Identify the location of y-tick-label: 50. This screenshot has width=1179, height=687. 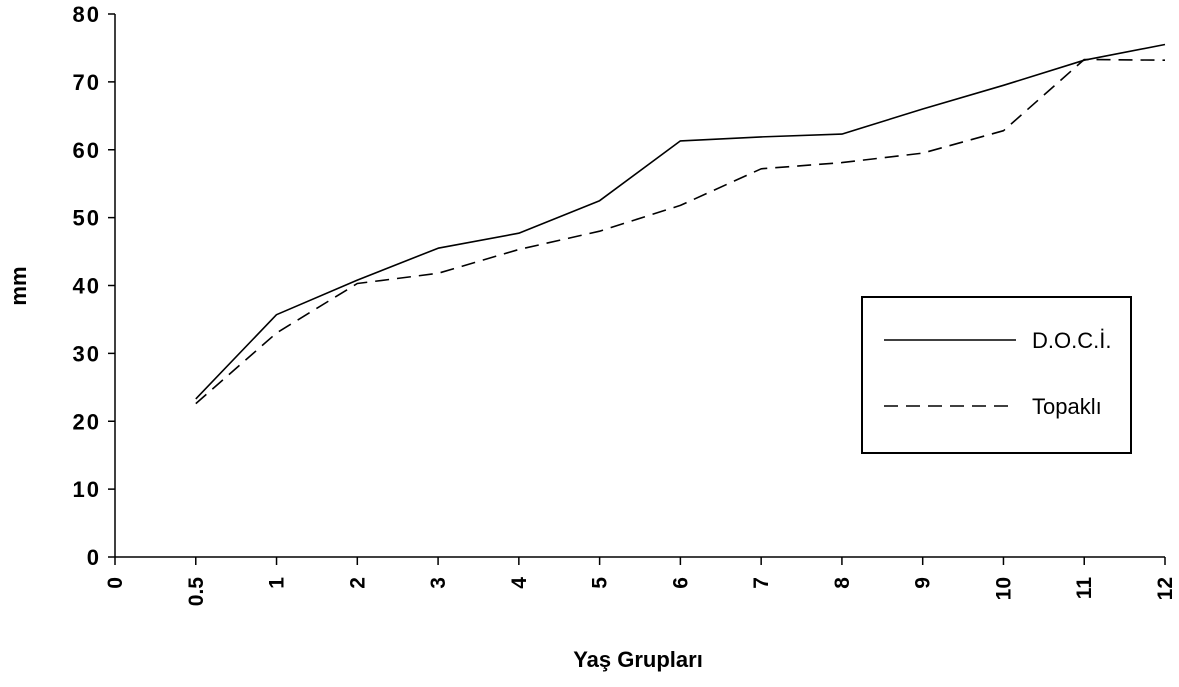
(87, 218).